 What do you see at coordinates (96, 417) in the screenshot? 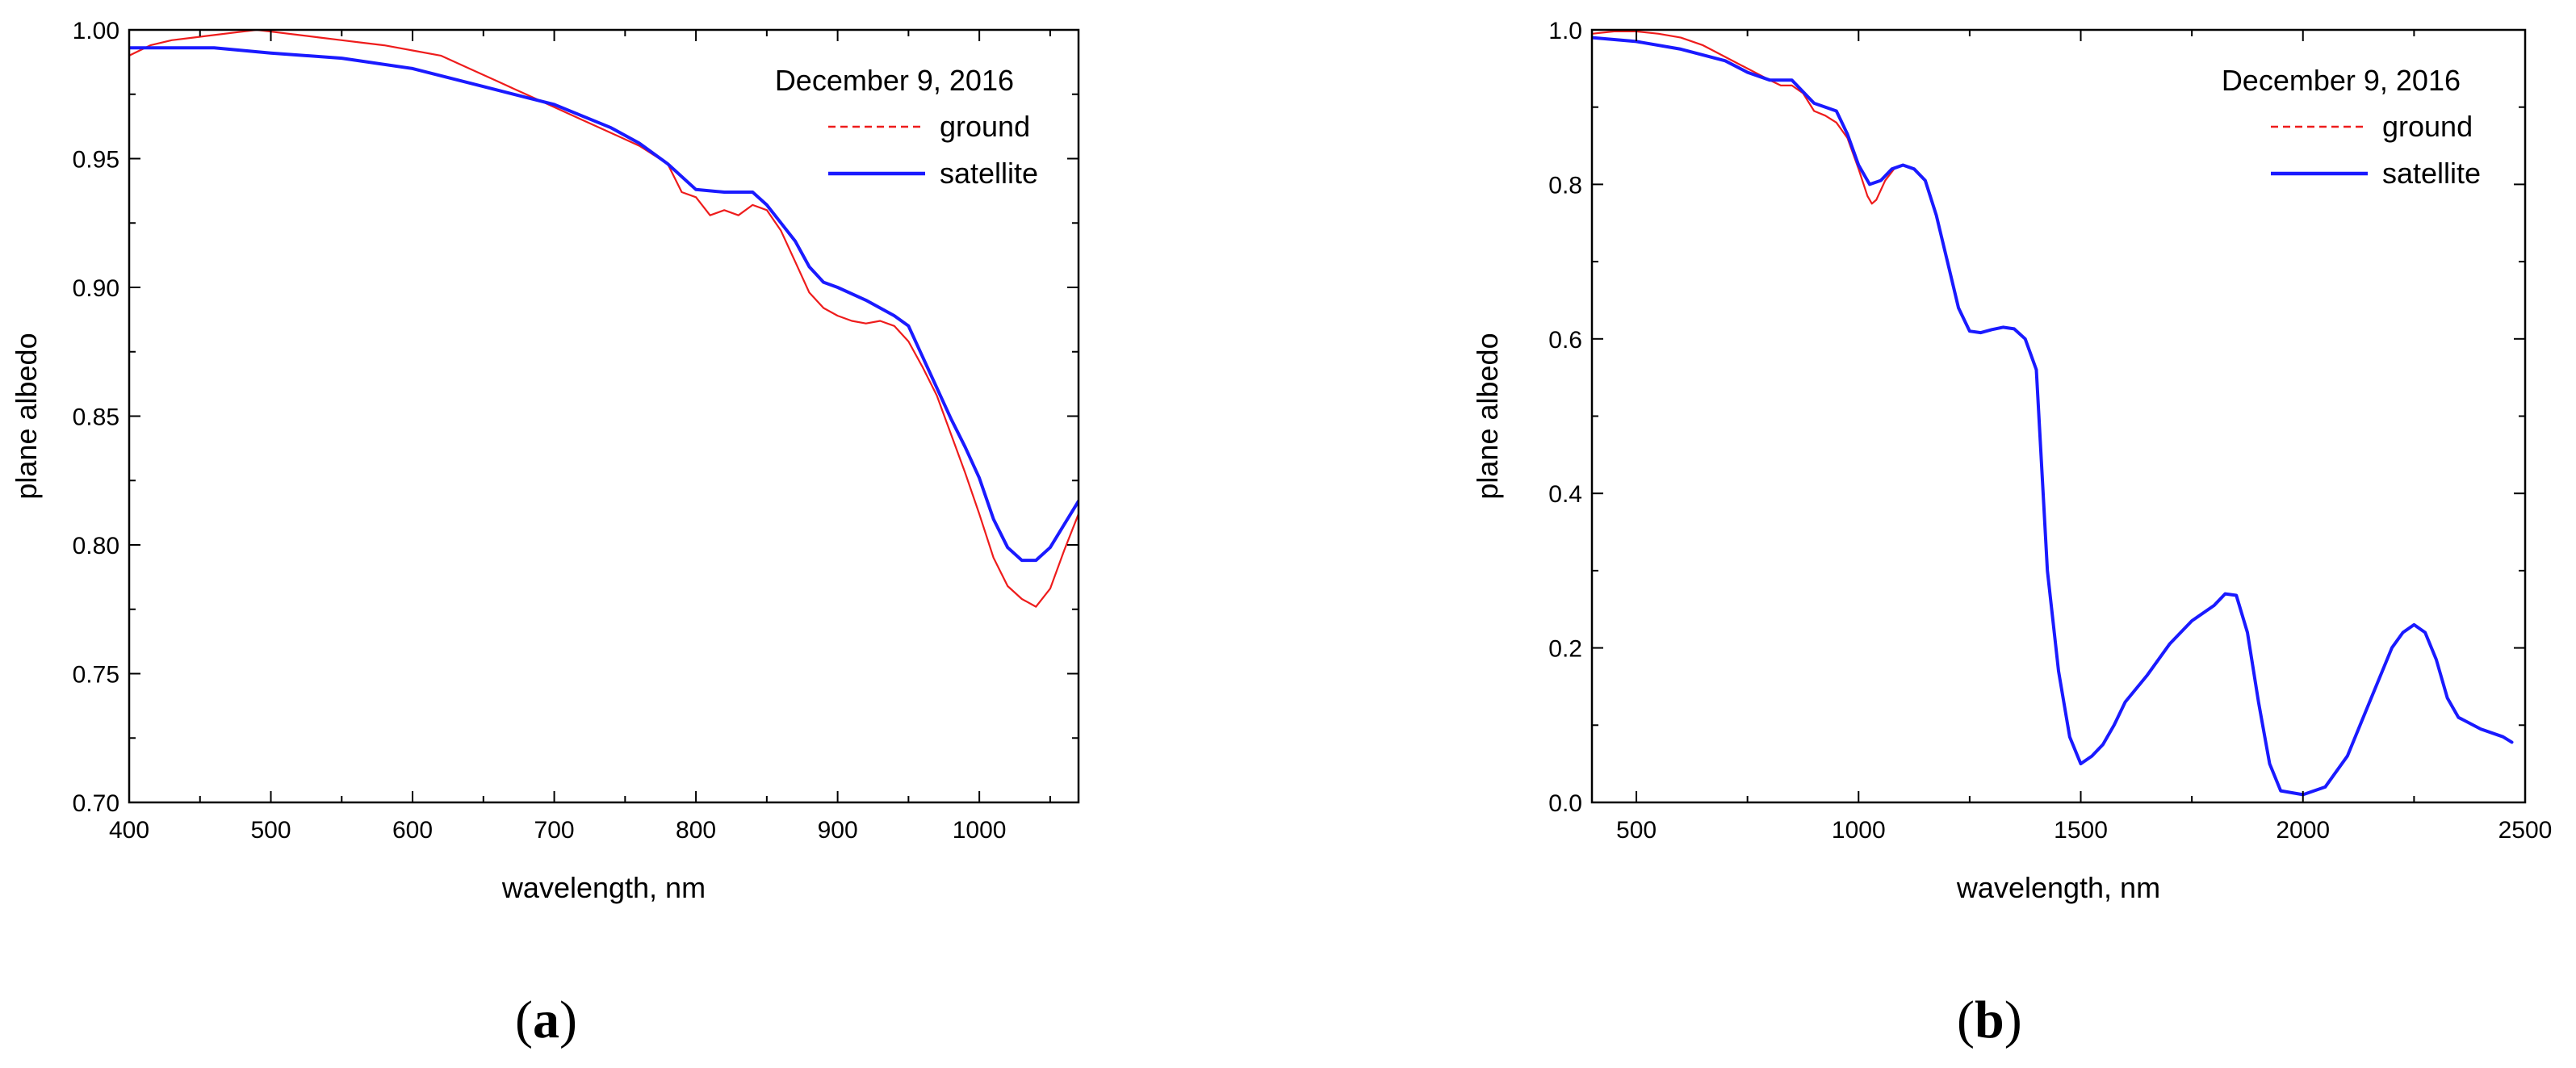
I see `chart-a-ytick-label: 0.85` at bounding box center [96, 417].